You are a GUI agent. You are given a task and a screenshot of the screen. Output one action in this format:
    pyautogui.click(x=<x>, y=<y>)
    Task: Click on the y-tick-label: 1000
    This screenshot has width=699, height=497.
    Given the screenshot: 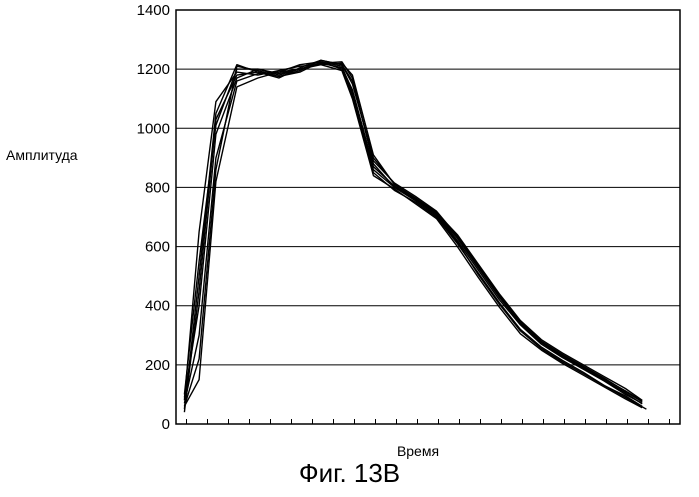 What is the action you would take?
    pyautogui.click(x=153, y=128)
    